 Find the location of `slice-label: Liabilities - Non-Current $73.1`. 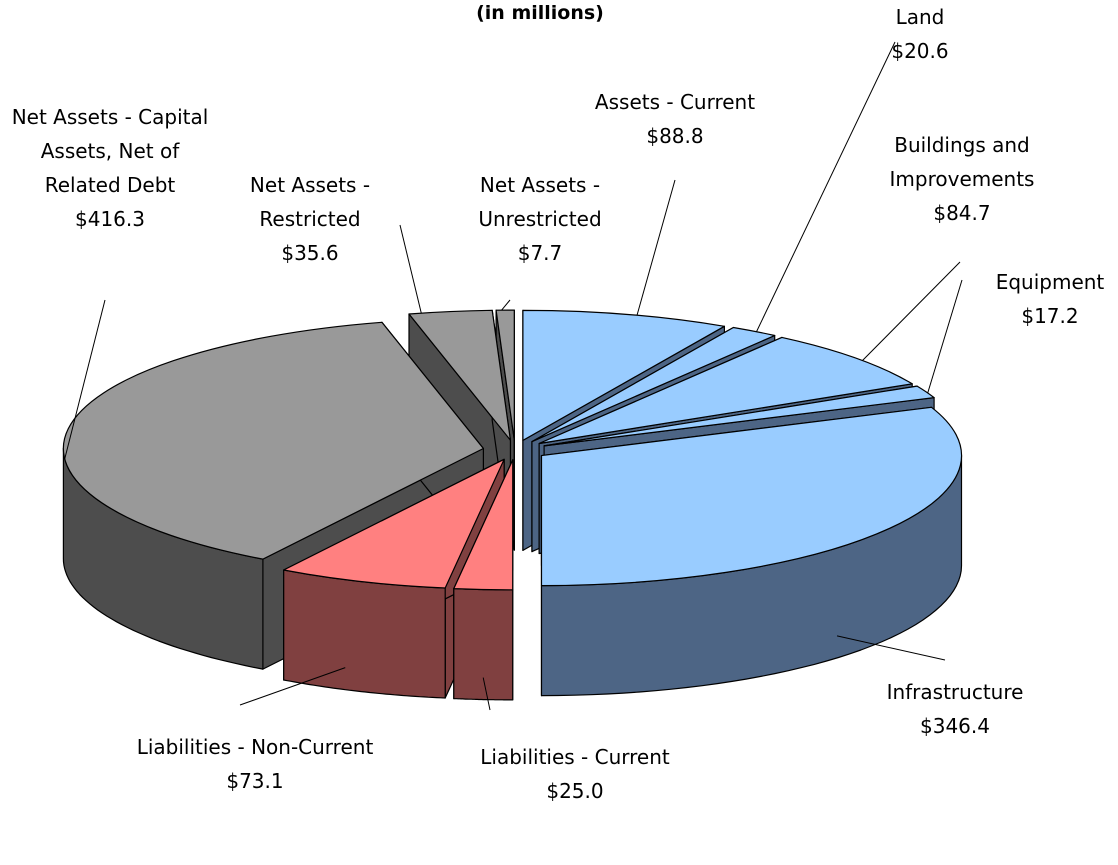

slice-label: Liabilities - Non-Current $73.1 is located at coordinates (255, 764).